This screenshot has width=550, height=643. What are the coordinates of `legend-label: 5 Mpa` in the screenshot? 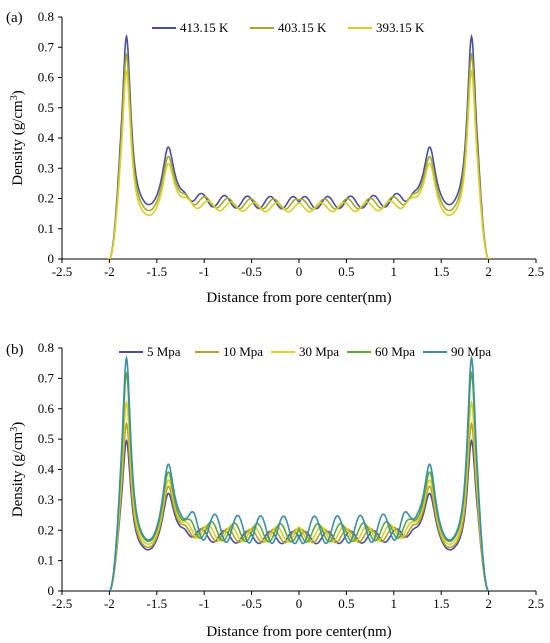 It's located at (164, 351).